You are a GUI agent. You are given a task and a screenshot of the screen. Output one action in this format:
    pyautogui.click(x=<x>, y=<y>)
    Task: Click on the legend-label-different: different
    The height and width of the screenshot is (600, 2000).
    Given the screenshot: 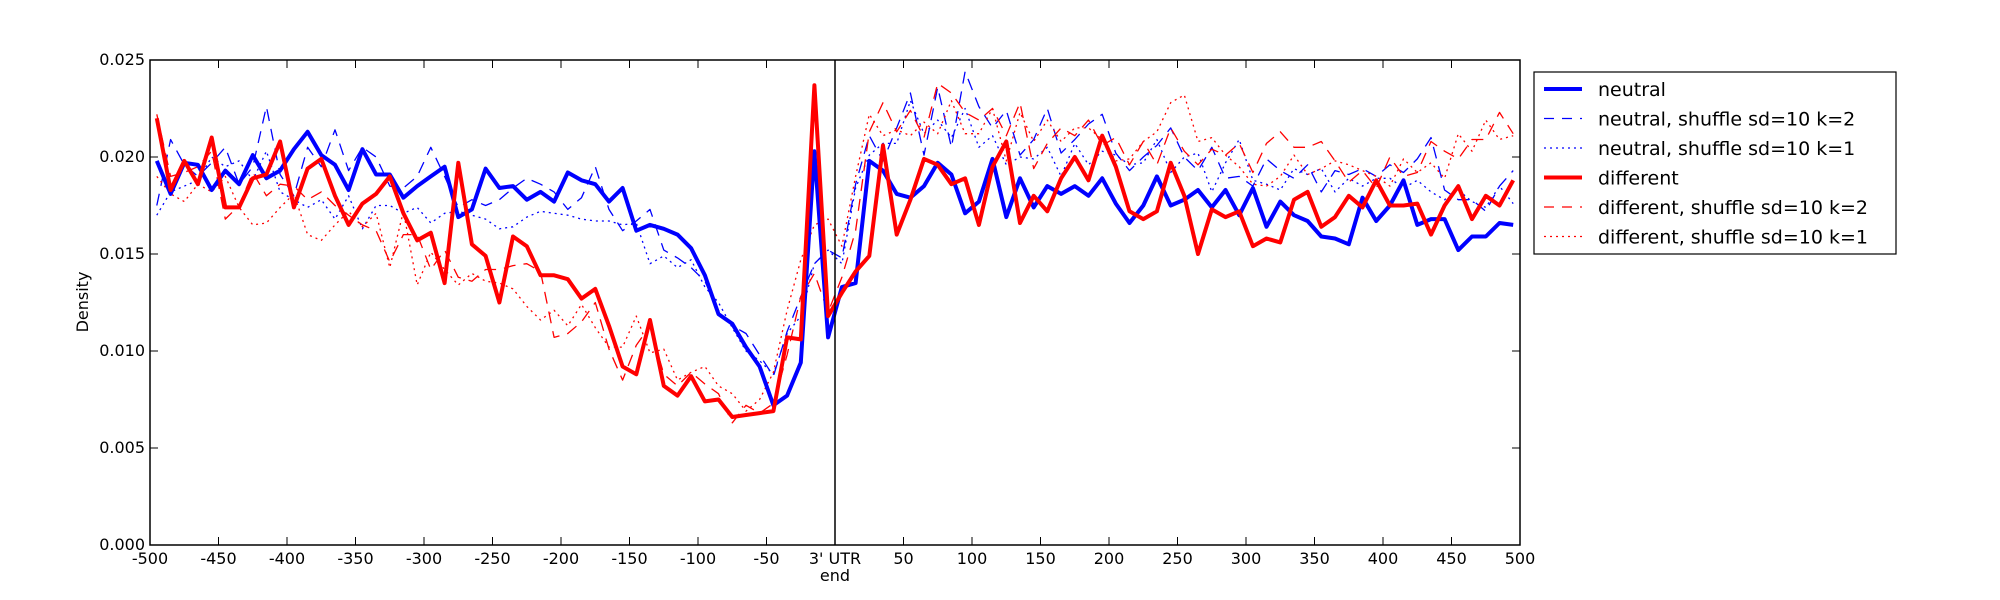 What is the action you would take?
    pyautogui.click(x=1638, y=179)
    